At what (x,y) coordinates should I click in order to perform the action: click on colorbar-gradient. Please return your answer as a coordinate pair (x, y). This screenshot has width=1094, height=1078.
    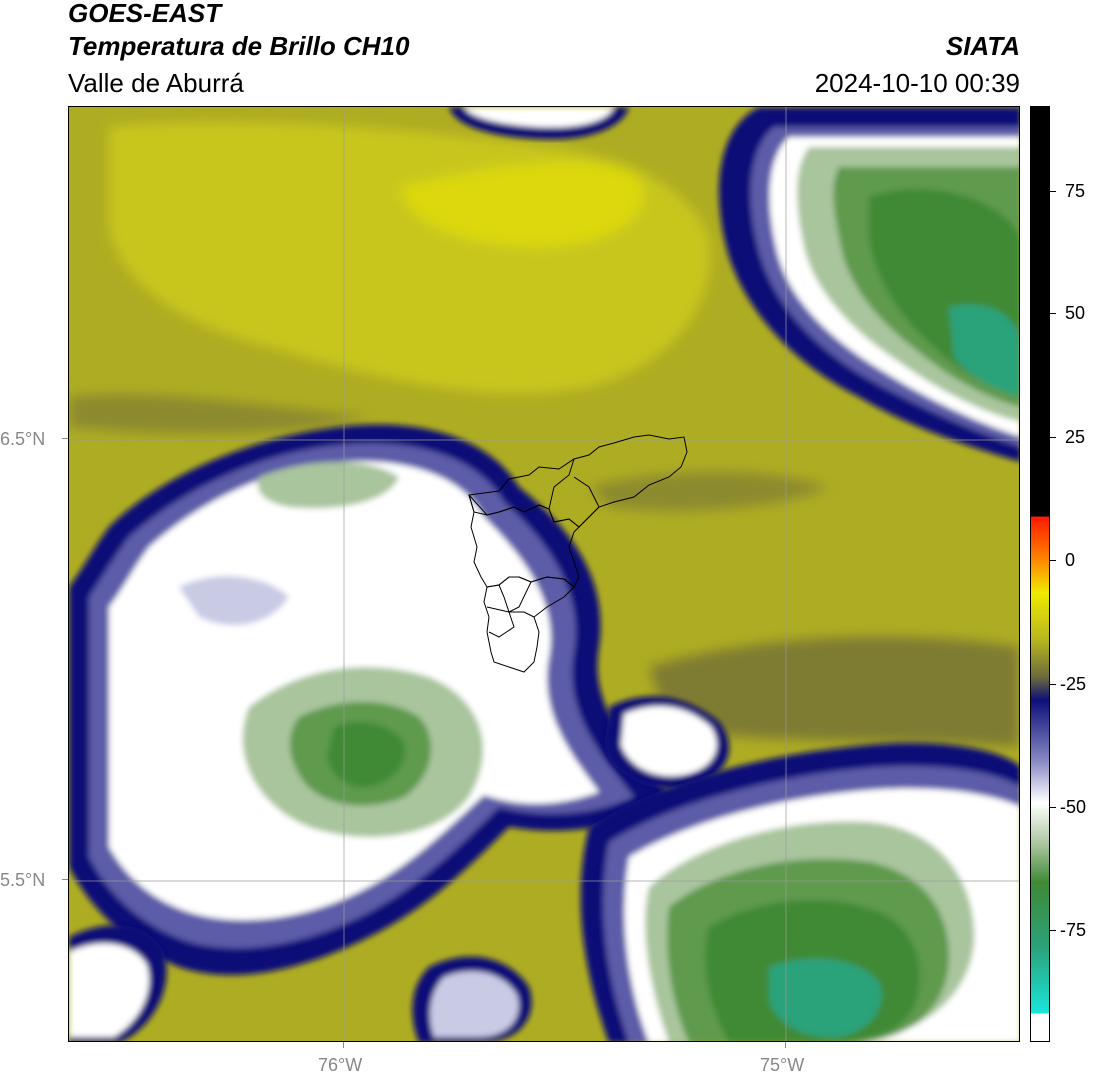
    Looking at the image, I should click on (1040, 574).